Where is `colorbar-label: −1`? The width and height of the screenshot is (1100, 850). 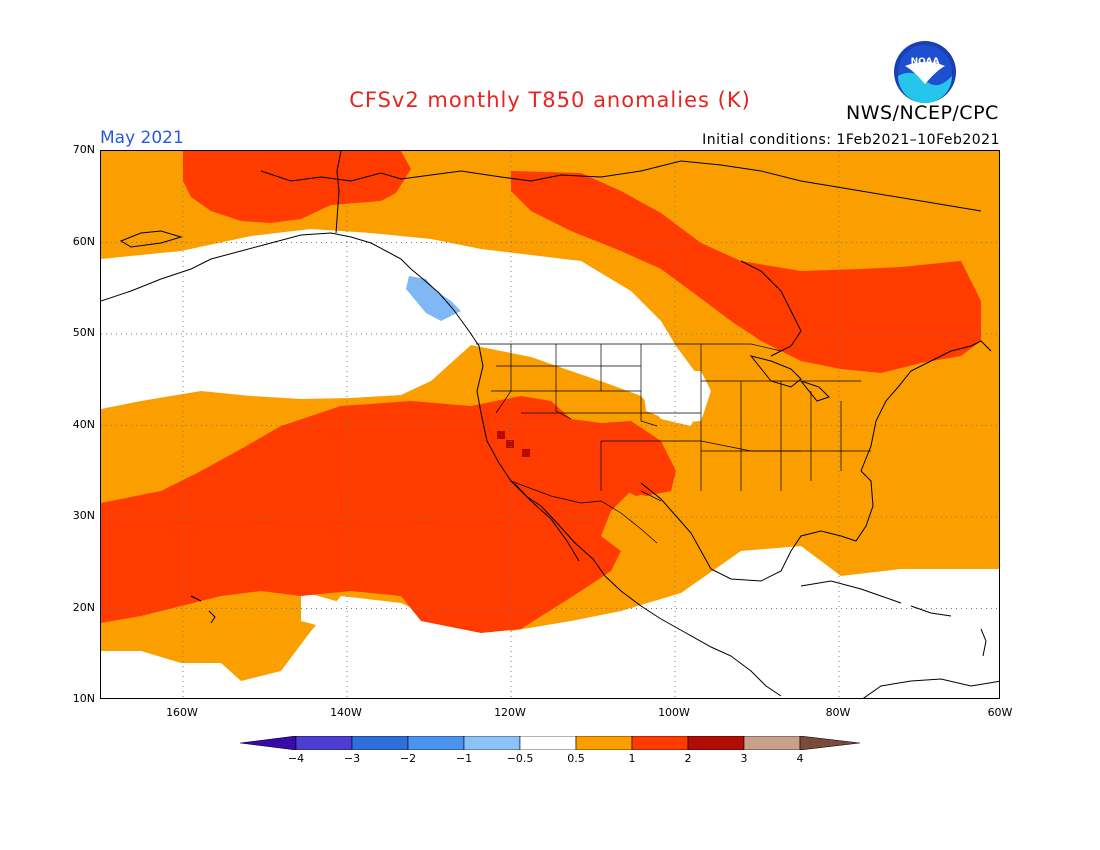 colorbar-label: −1 is located at coordinates (464, 758).